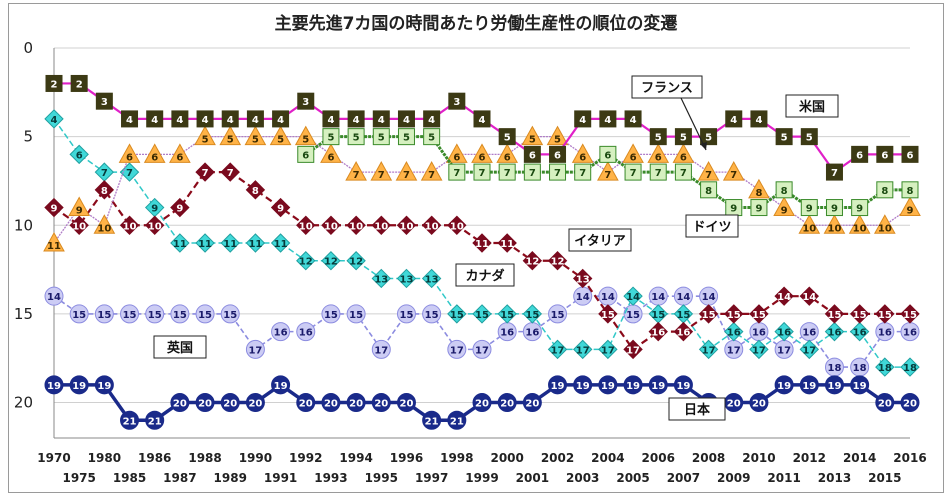 The image size is (952, 498). I want to click on data-label: 9, so click(79, 211).